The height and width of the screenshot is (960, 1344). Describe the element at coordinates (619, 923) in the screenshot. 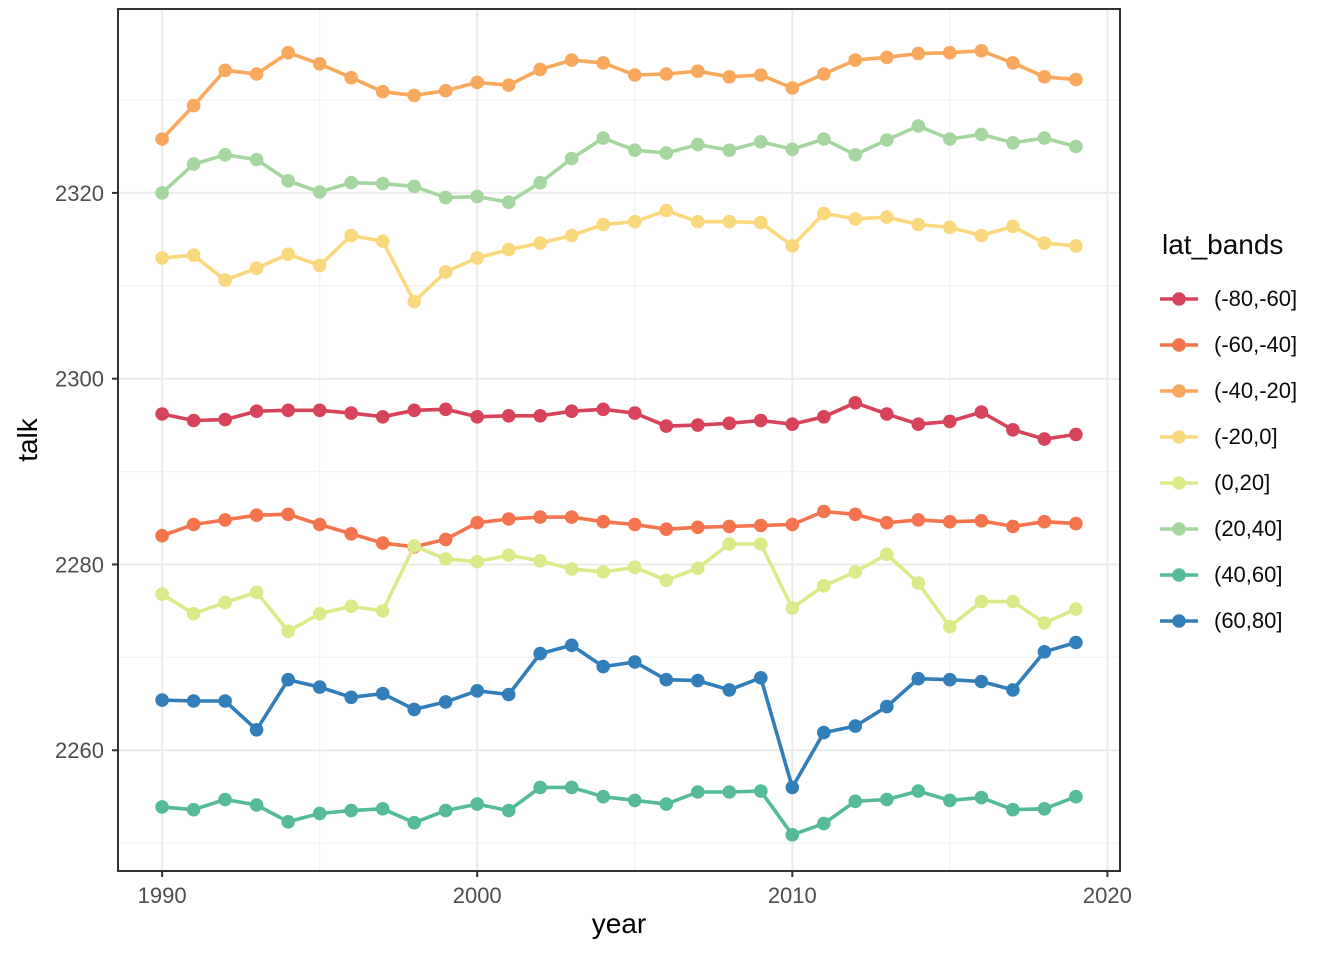

I see `x-axis-title: year` at that location.